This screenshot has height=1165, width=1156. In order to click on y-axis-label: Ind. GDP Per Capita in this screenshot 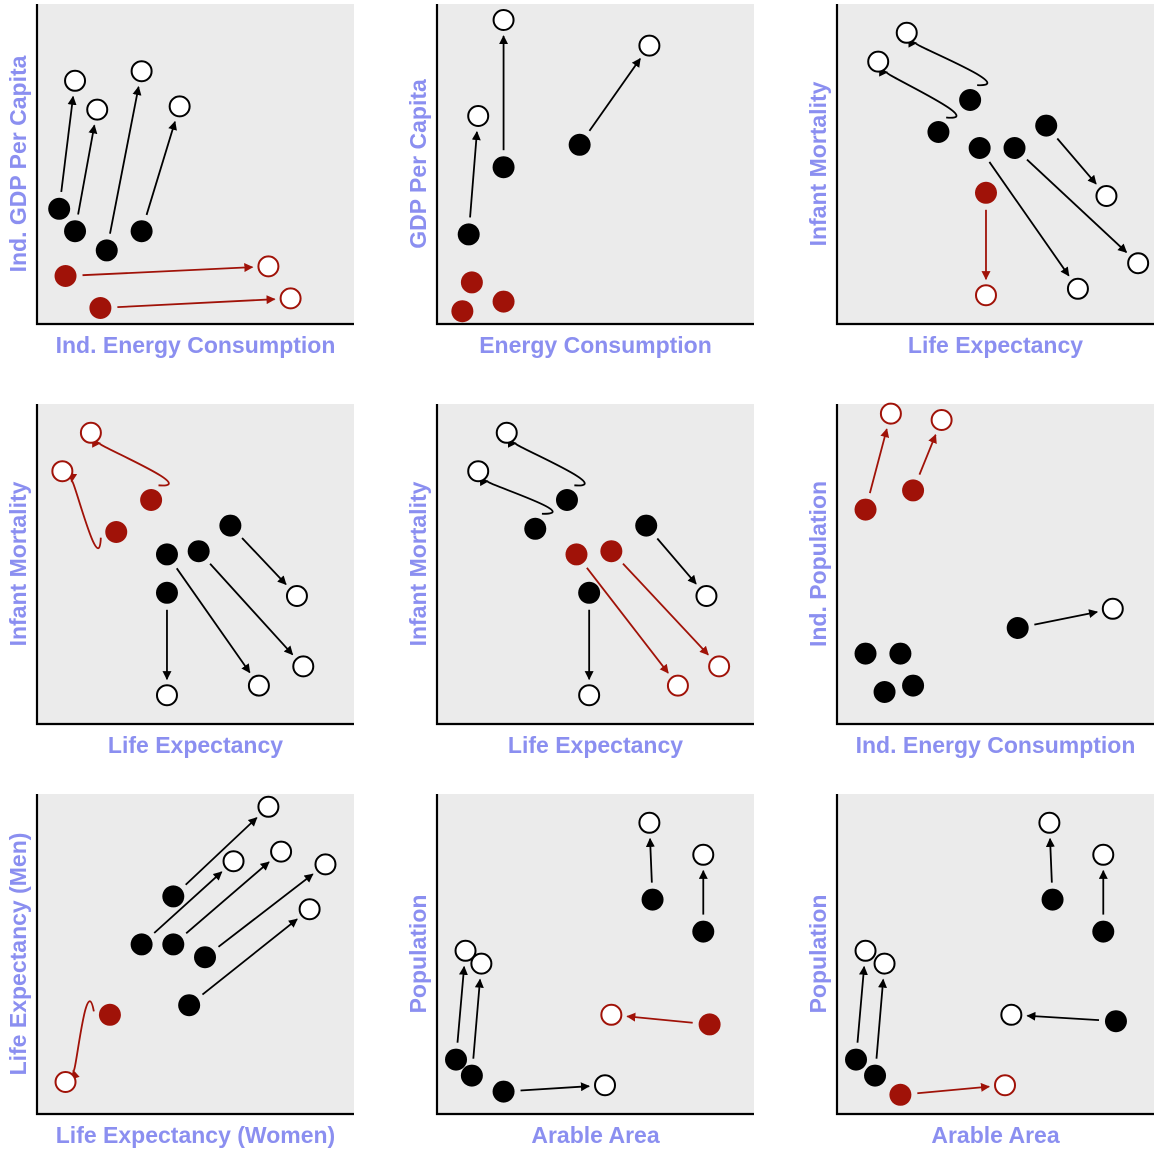, I will do `click(18, 163)`.